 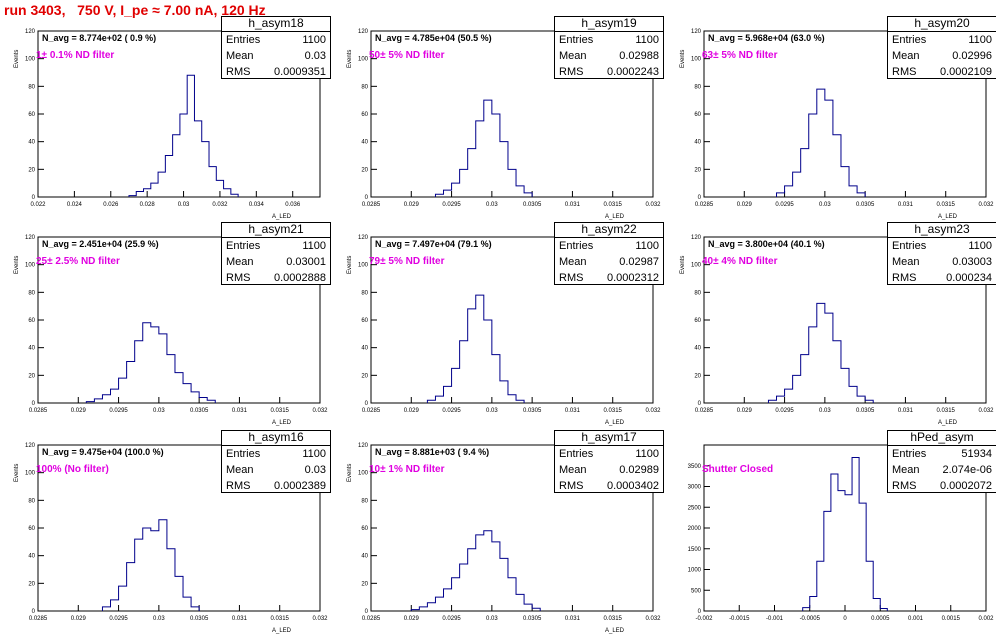 I want to click on x-tick-label: -0.001, so click(x=775, y=619).